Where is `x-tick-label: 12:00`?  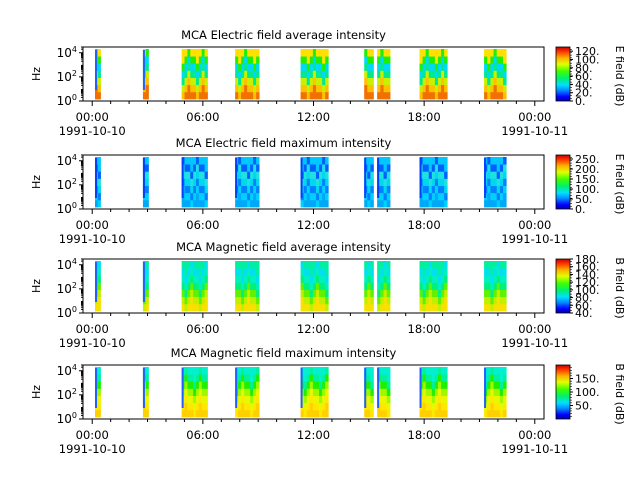 x-tick-label: 12:00 is located at coordinates (313, 435).